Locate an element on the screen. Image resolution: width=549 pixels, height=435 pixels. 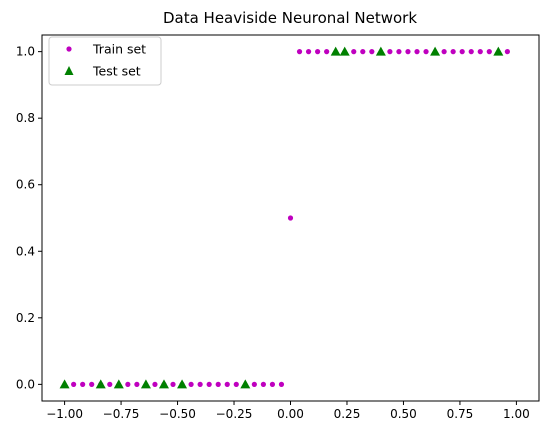
y-tick-label: 0.6 is located at coordinates (25, 185).